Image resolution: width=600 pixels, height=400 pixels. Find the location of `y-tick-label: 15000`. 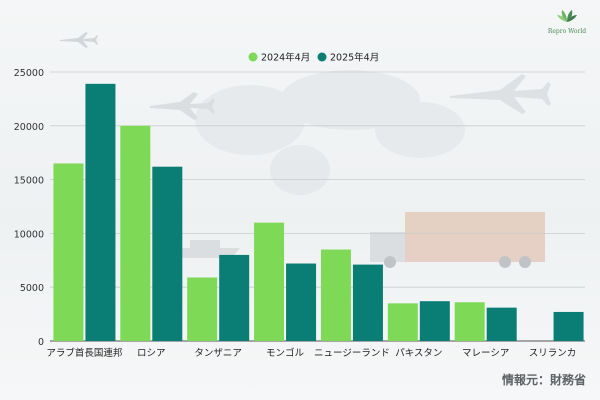

y-tick-label: 15000 is located at coordinates (29, 181).